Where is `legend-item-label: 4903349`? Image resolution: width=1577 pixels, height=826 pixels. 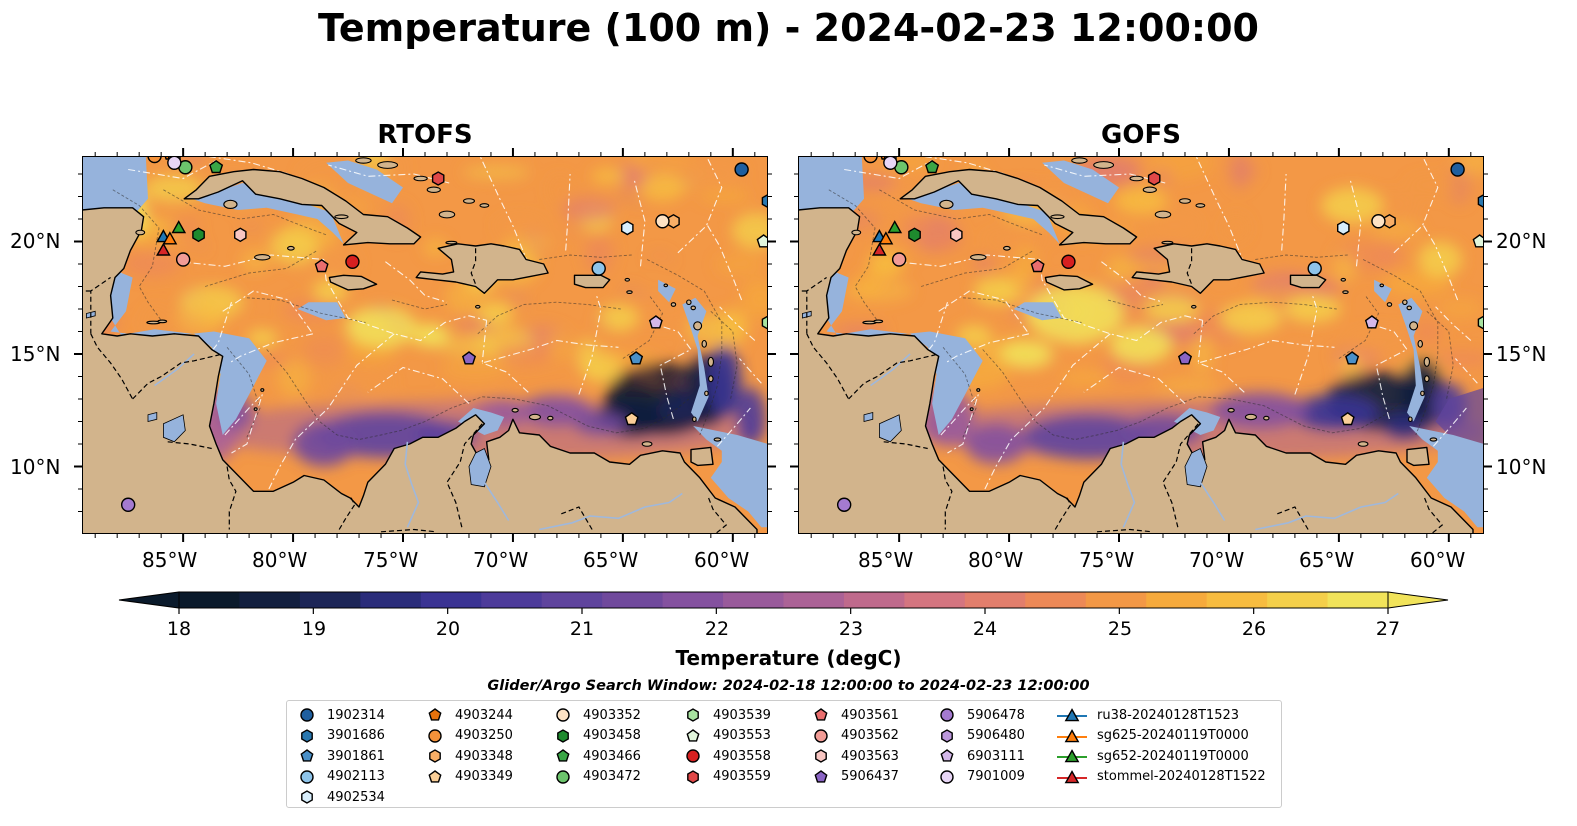 legend-item-label: 4903349 is located at coordinates (484, 776).